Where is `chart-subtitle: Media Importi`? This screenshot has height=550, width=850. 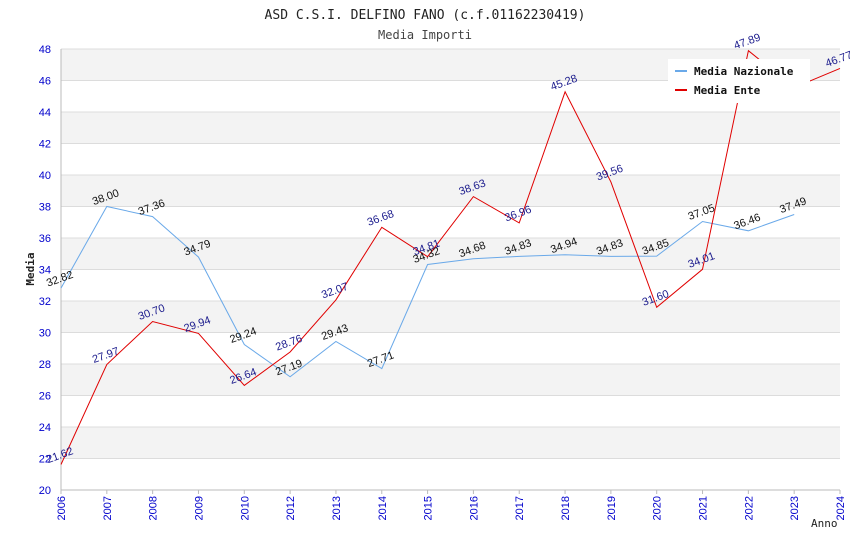
chart-subtitle: Media Importi is located at coordinates (425, 35).